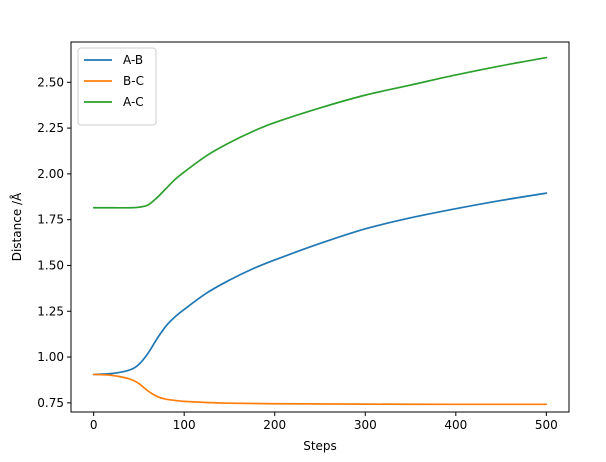 The image size is (606, 462). What do you see at coordinates (184, 425) in the screenshot?
I see `x-tick-label: 100` at bounding box center [184, 425].